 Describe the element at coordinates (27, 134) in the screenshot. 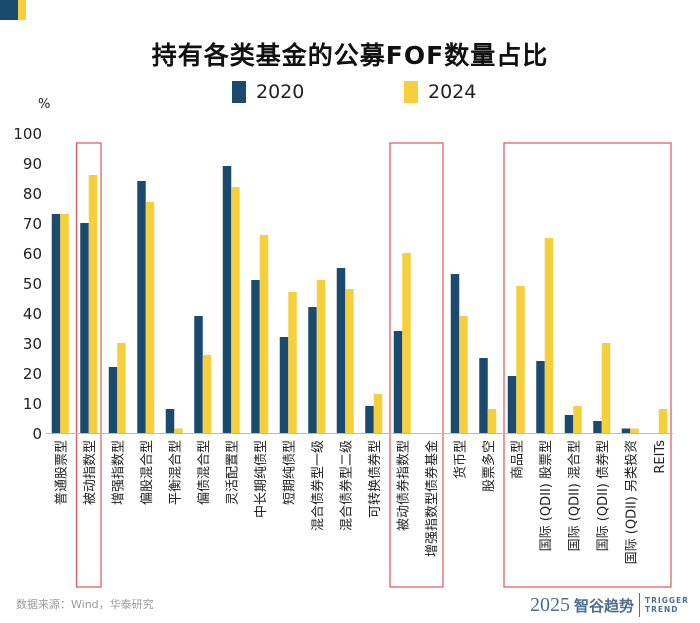

I see `y-tick-label: 100` at that location.